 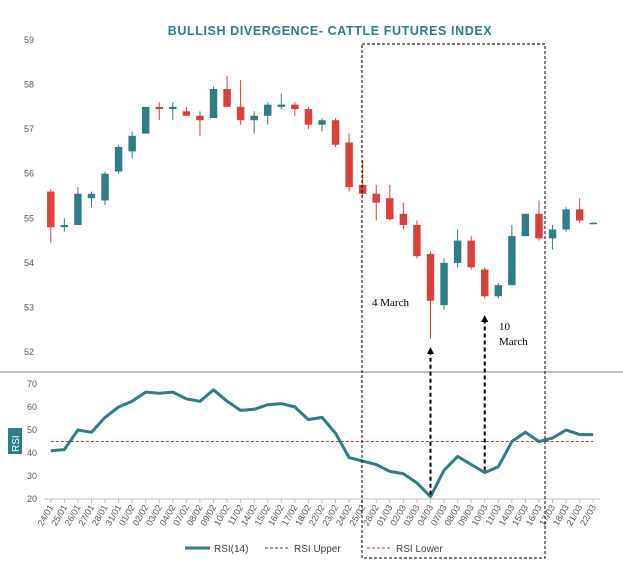 I want to click on legend-label-lower: RSI Lower, so click(x=419, y=549).